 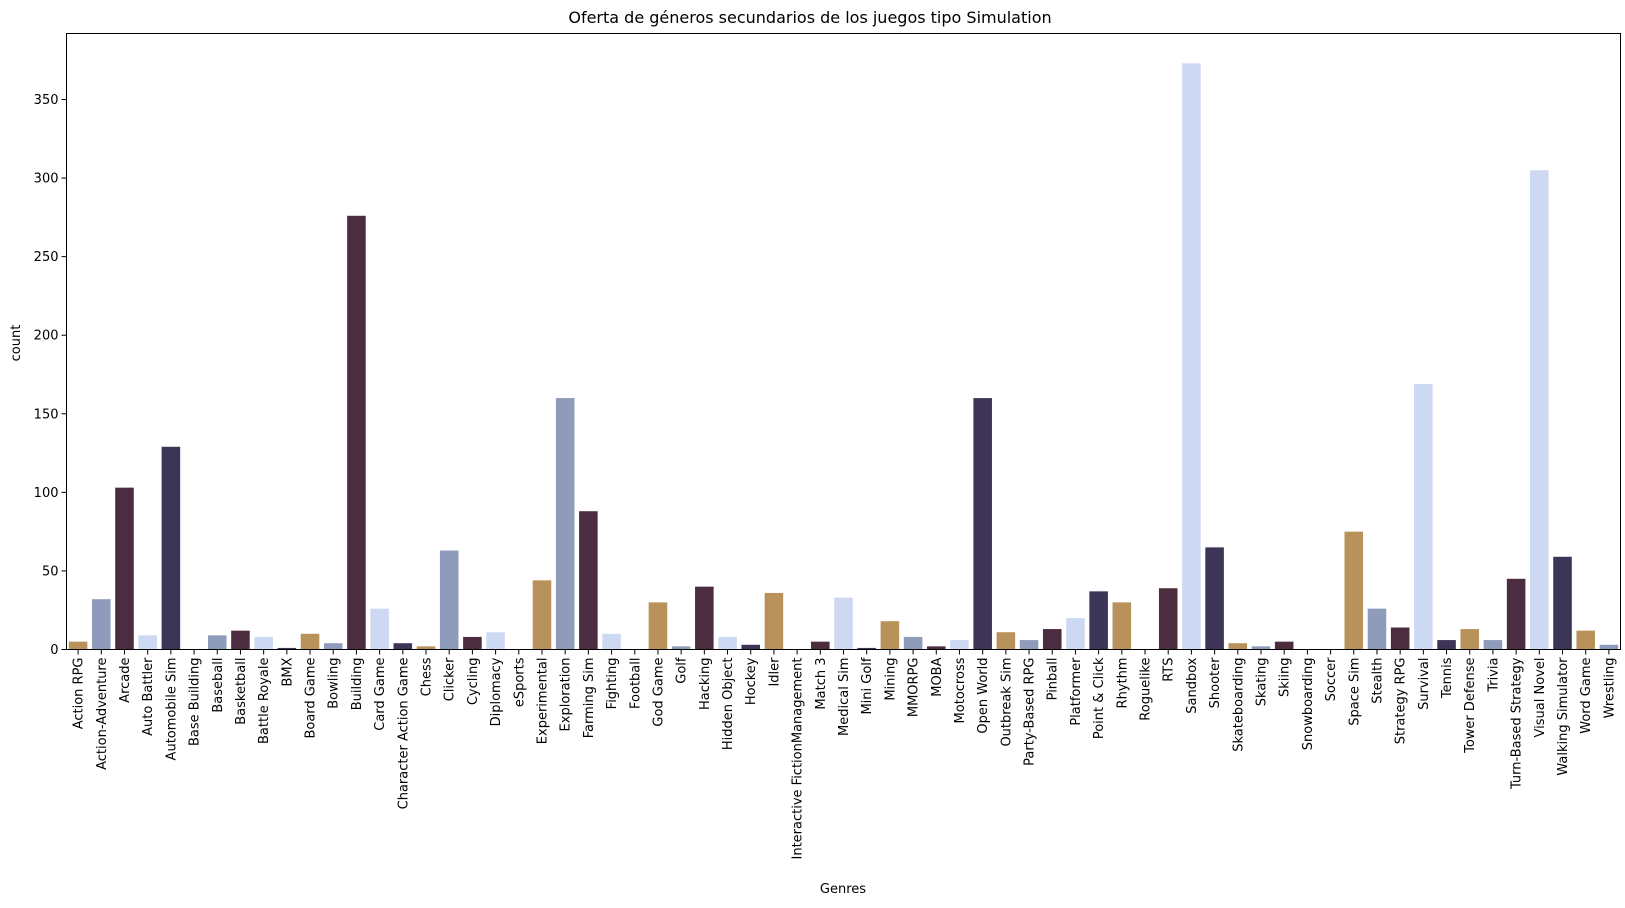 What do you see at coordinates (311, 698) in the screenshot?
I see `x-tick-label: Board Game` at bounding box center [311, 698].